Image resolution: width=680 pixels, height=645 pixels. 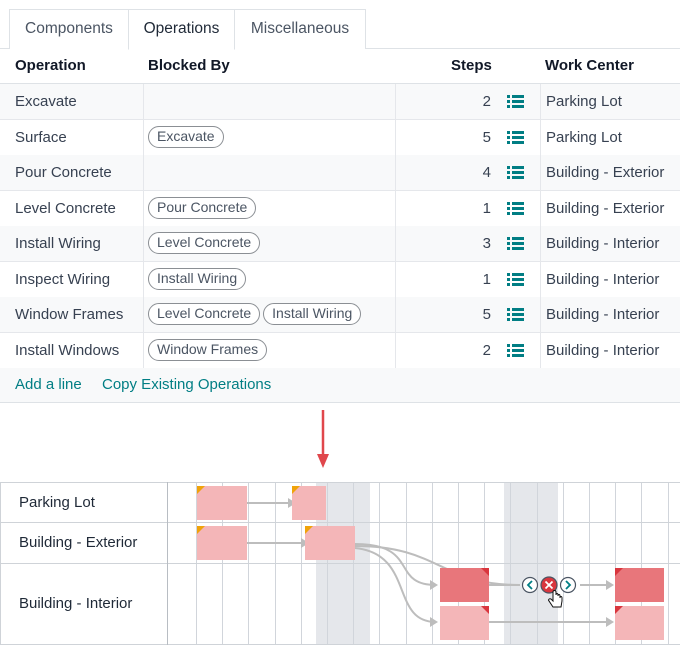 I want to click on gantt-bar-install-windows, so click(x=639, y=623).